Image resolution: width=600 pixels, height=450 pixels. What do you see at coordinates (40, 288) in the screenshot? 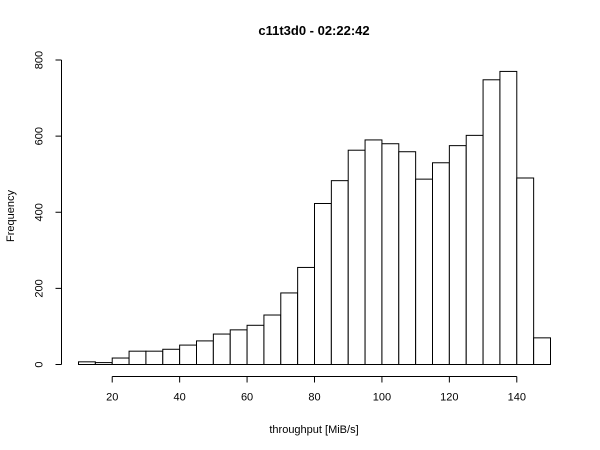
I see `y-tick-label: 200` at bounding box center [40, 288].